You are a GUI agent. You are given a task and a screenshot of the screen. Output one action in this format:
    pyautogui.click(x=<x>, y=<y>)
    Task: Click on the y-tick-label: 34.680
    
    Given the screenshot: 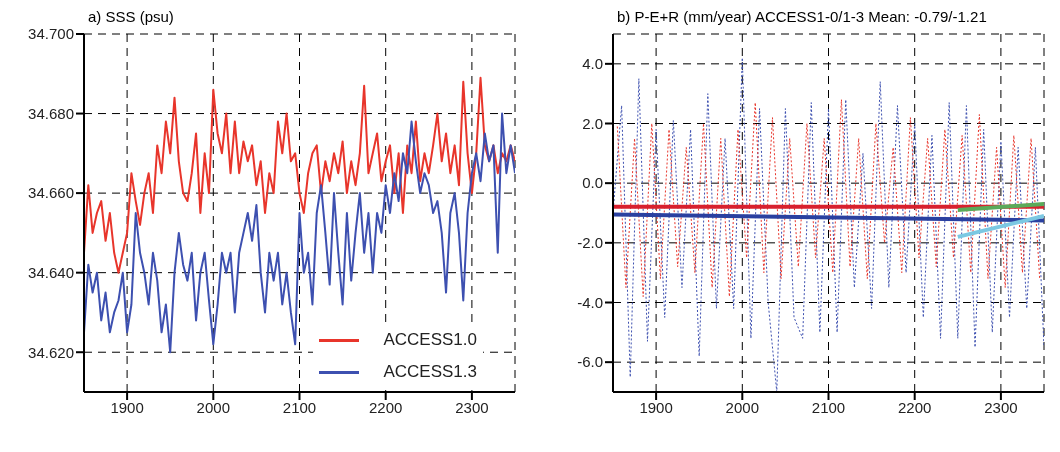 What is the action you would take?
    pyautogui.click(x=51, y=113)
    